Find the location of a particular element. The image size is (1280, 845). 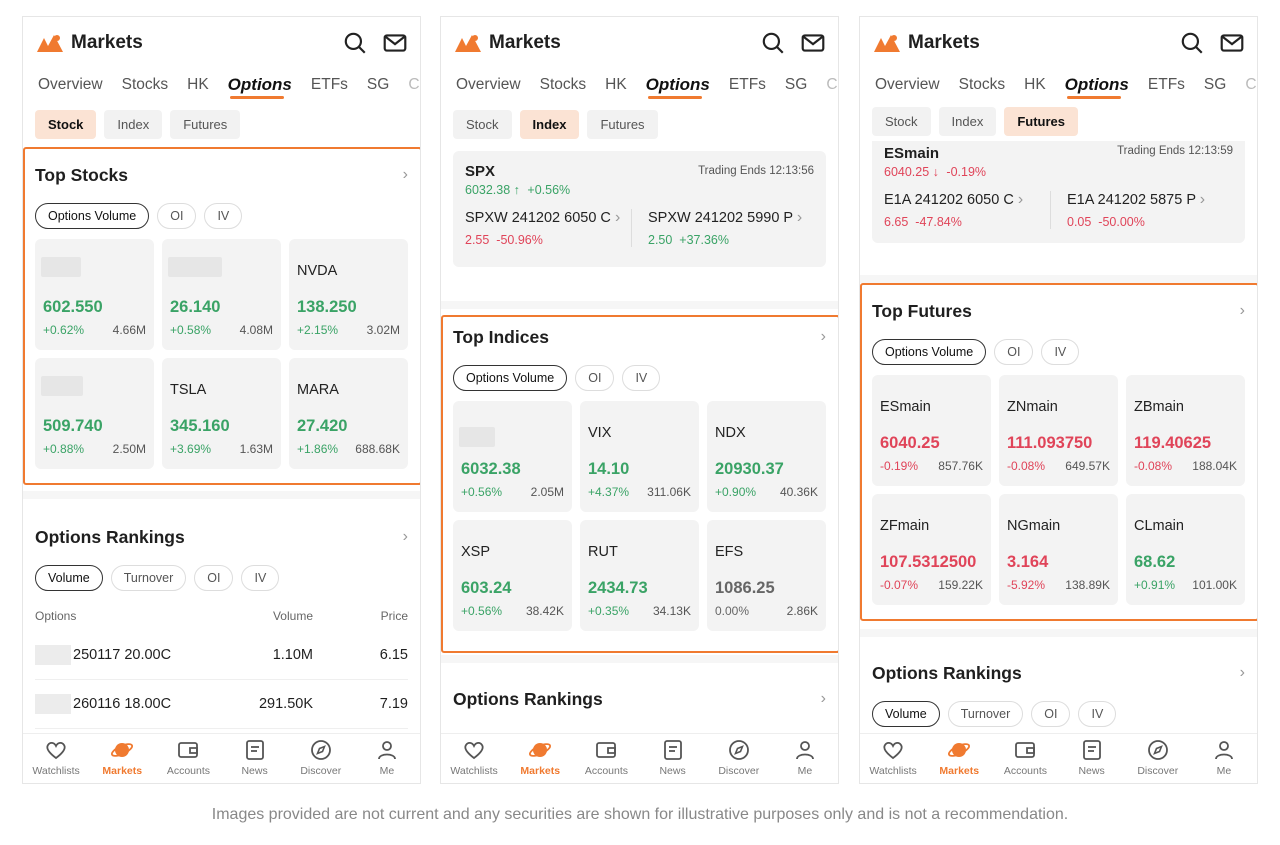

table-row: 250117 20.00C 1.10M 6.15 is located at coordinates (221, 655).